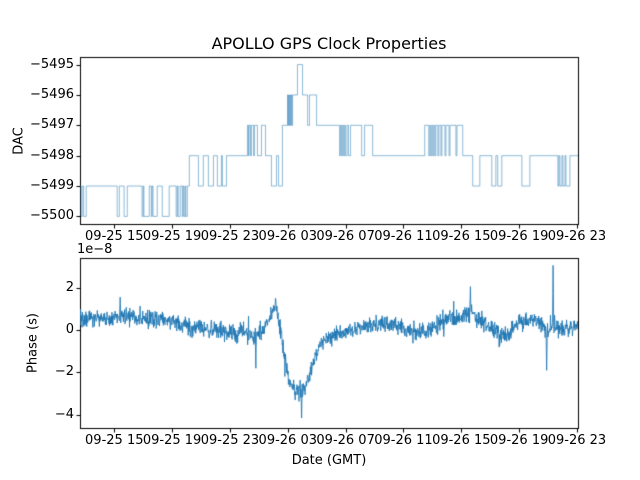  Describe the element at coordinates (52, 186) in the screenshot. I see `y-tick-label: −5499` at that location.